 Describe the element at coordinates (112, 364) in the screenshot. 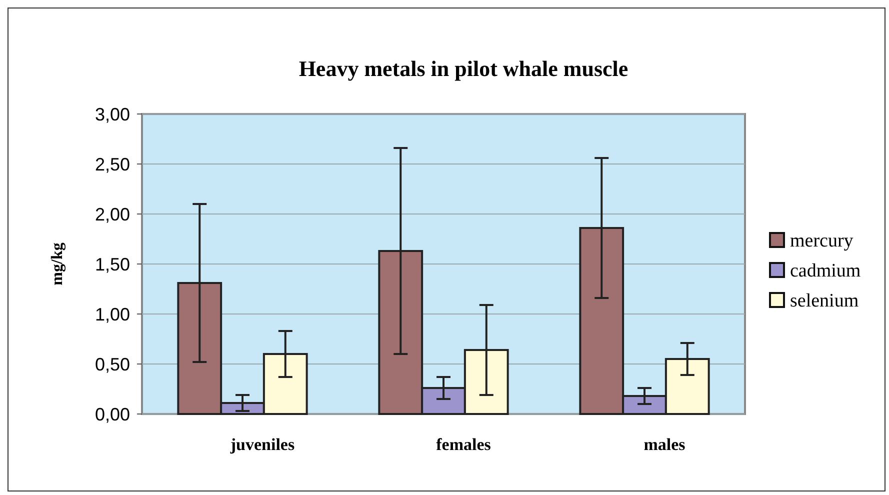

I see `y-tick-label: 0,50` at that location.